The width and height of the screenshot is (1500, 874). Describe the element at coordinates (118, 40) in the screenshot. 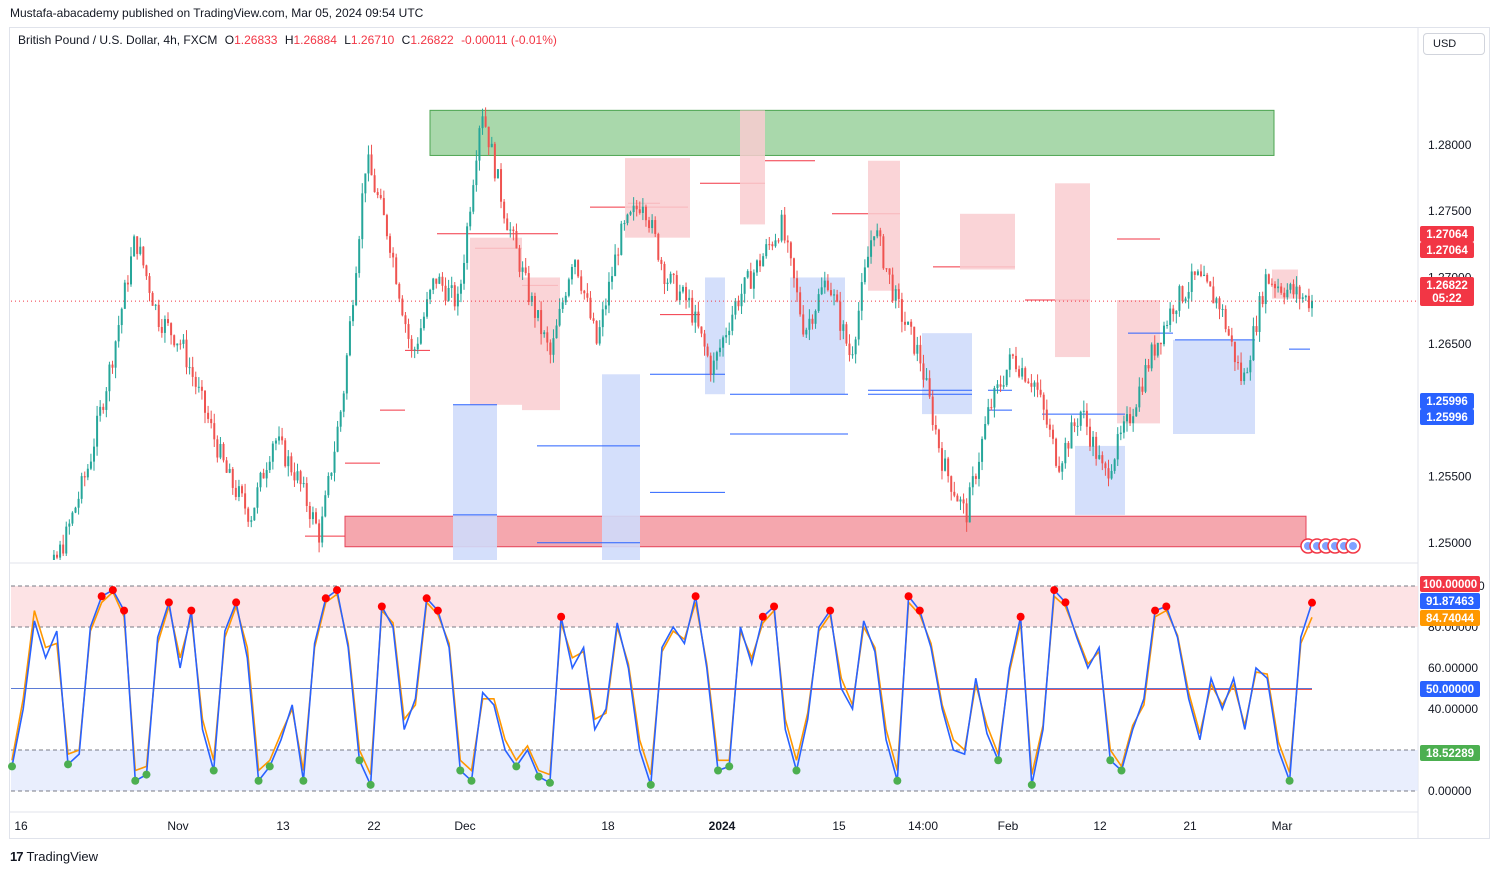

I see `symbol-name: British Pound / U.S. Dollar, 4h, FXCM` at that location.